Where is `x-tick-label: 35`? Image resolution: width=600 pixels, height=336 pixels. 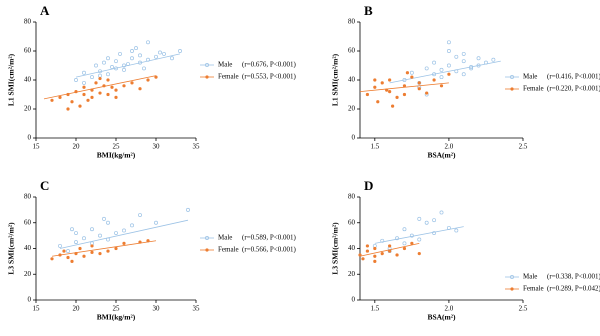
x-tick-label: 35 is located at coordinates (197, 309).